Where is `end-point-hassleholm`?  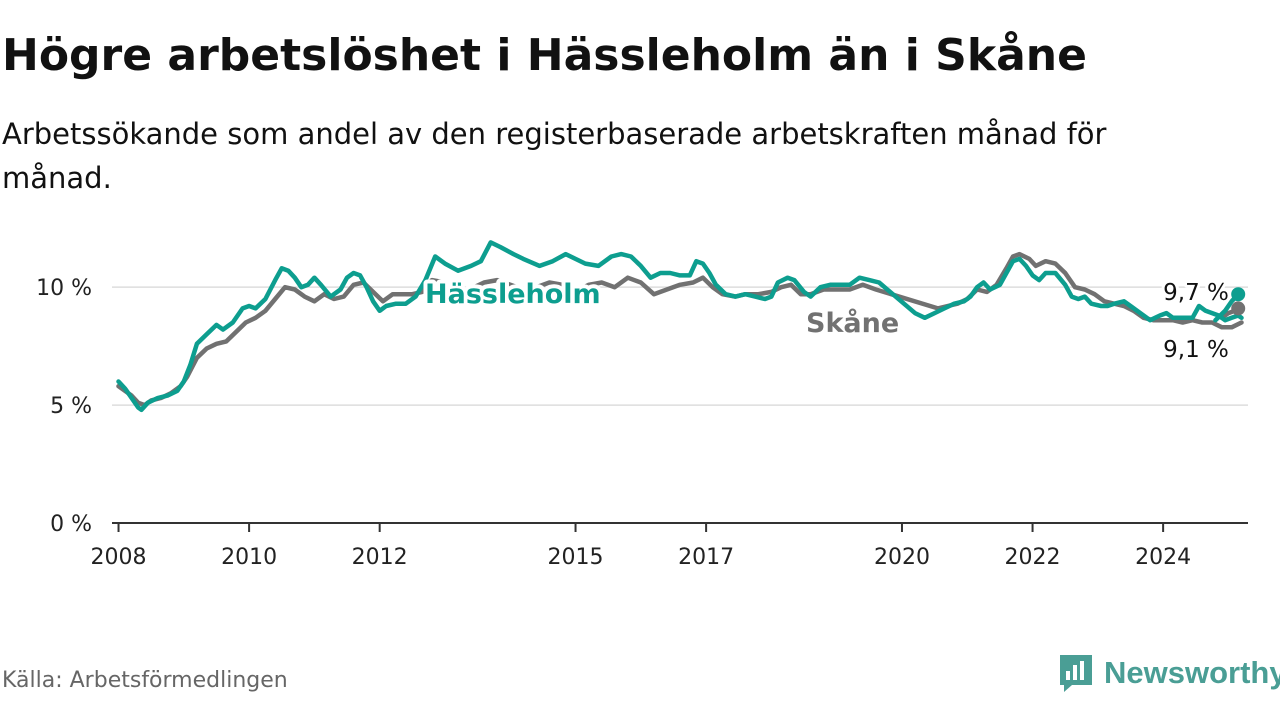
end-point-hassleholm is located at coordinates (1238, 294).